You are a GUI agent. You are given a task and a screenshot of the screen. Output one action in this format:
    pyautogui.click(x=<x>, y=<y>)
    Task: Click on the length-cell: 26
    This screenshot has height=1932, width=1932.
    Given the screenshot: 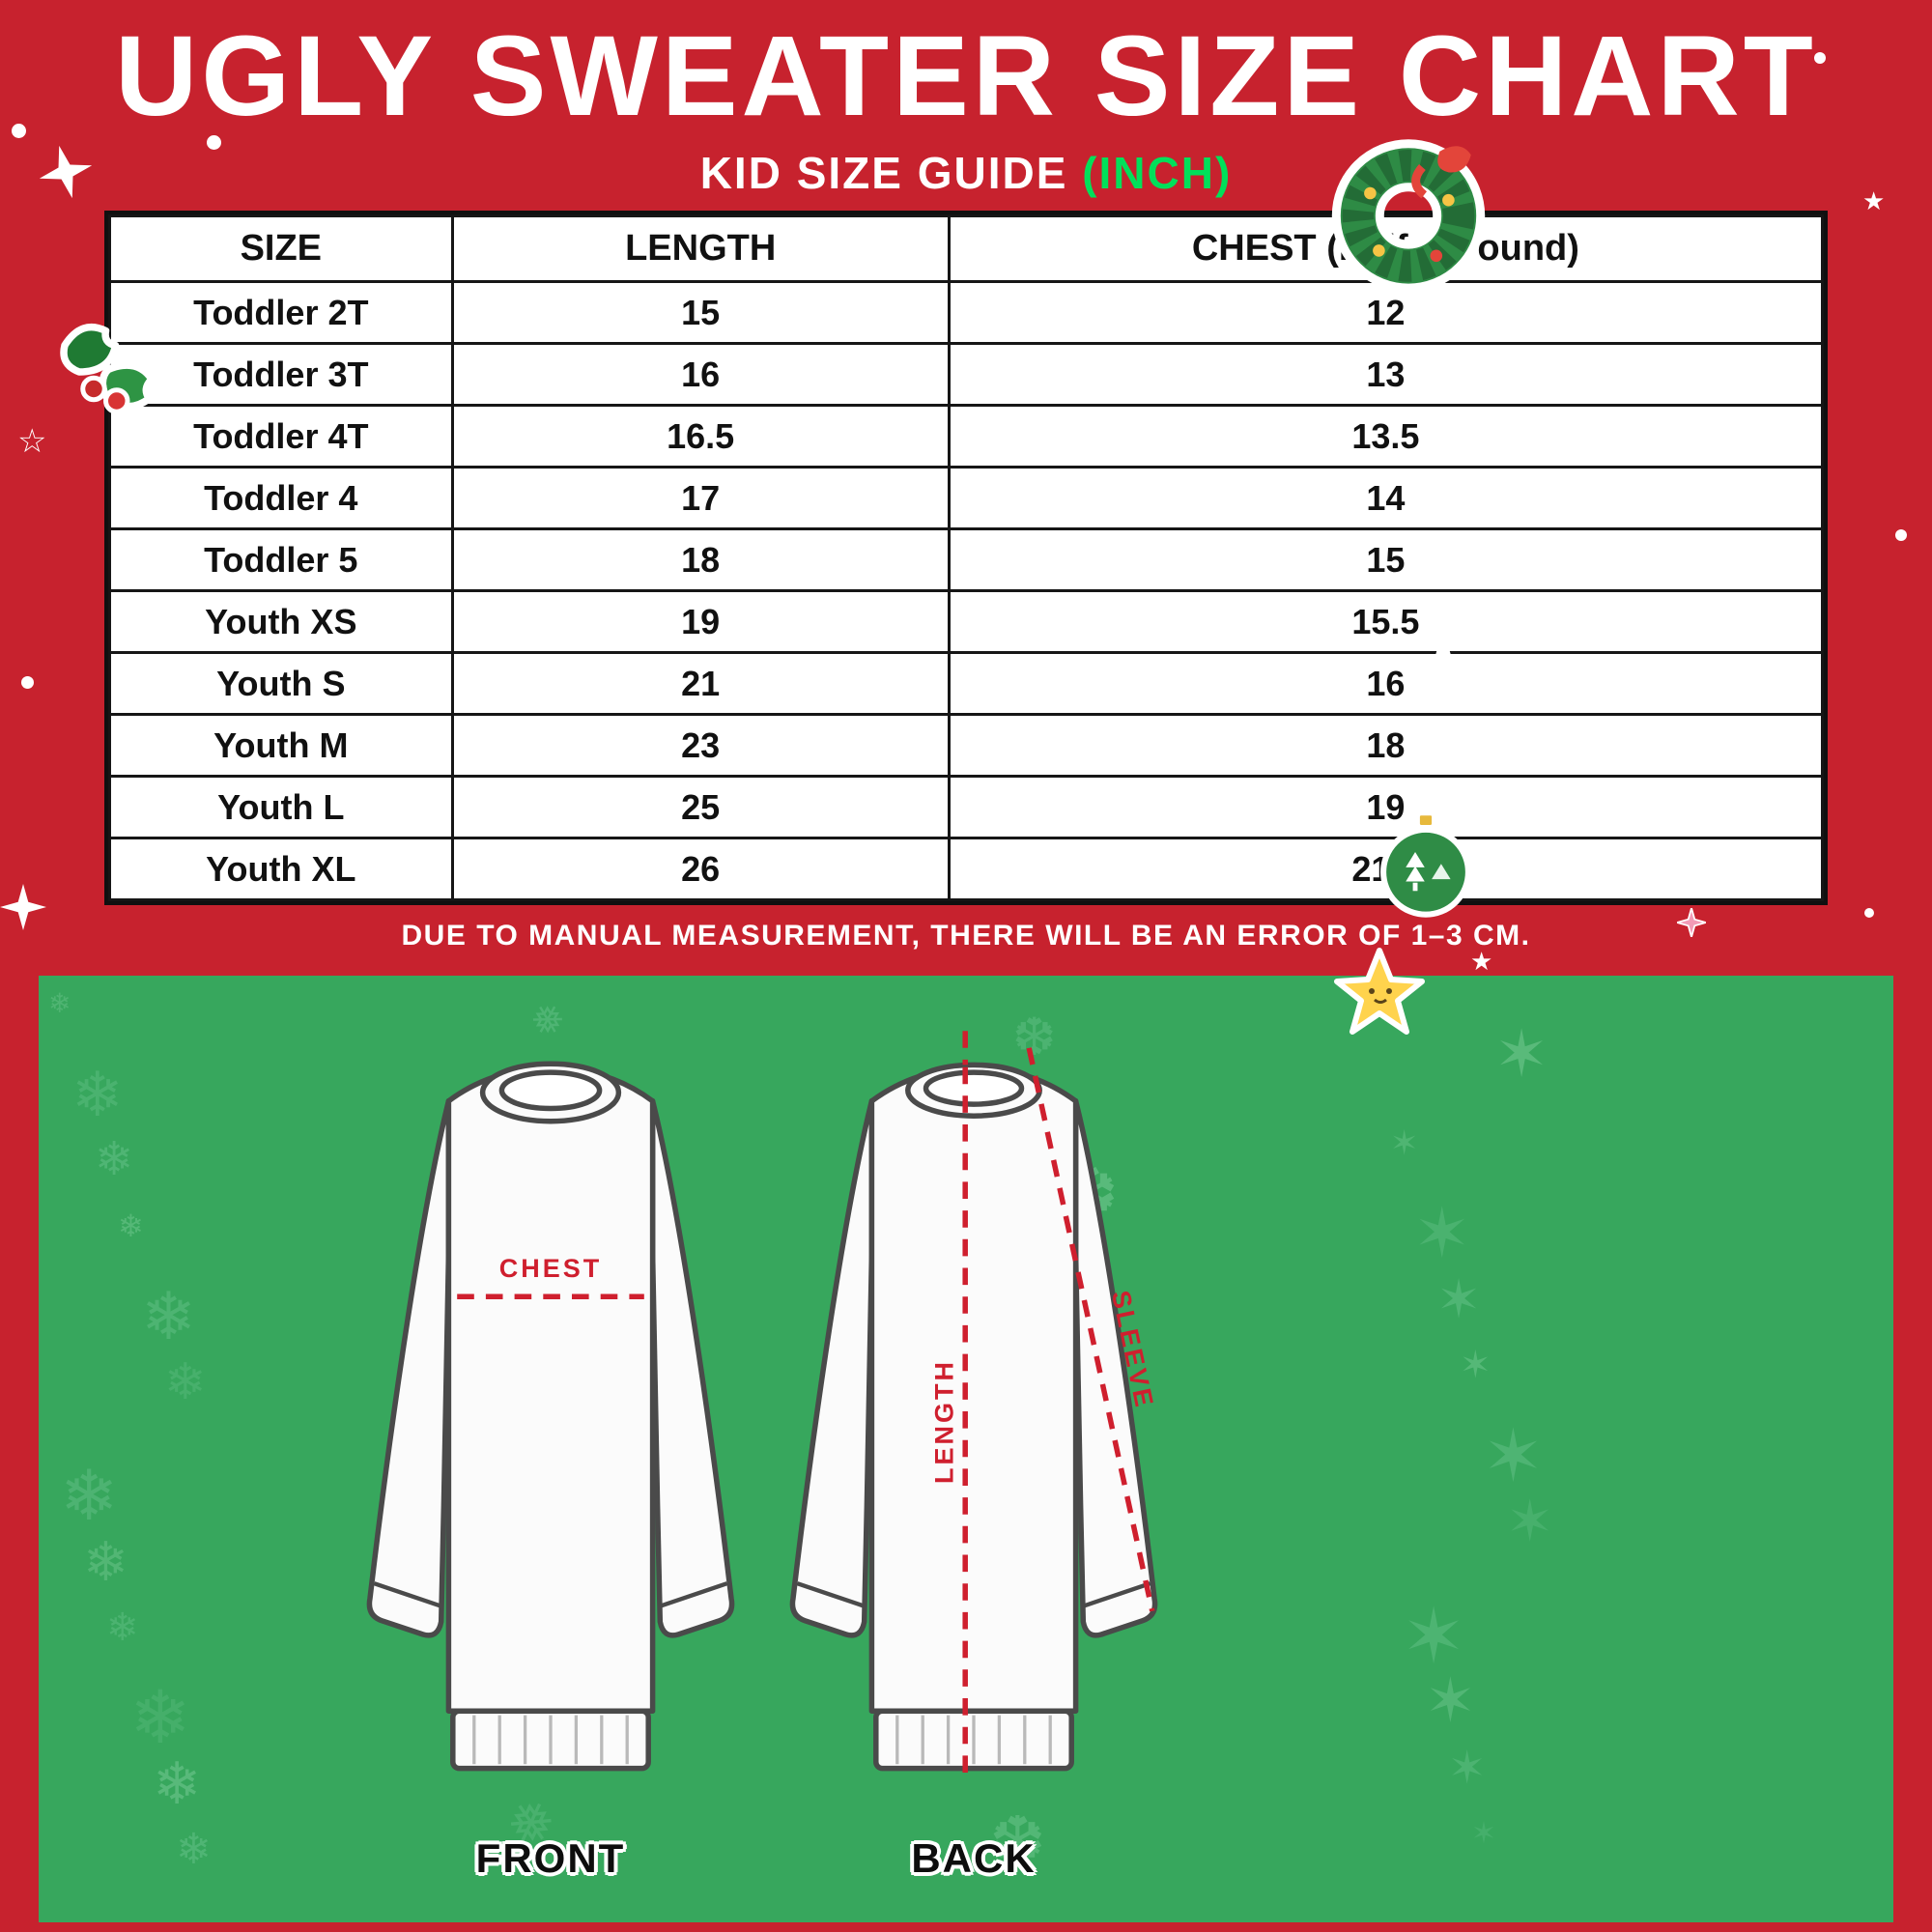 What is the action you would take?
    pyautogui.click(x=700, y=869)
    